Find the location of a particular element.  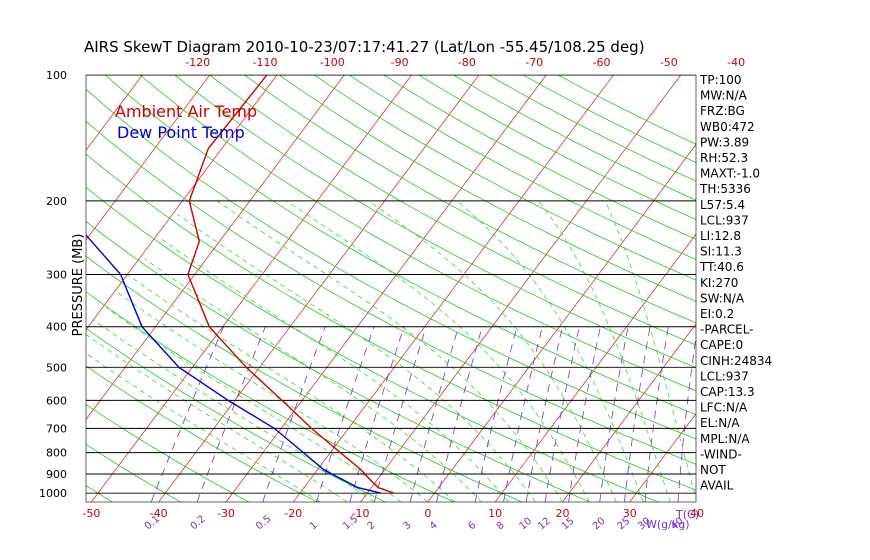

top-temperature-tick-label: -120 is located at coordinates (197, 62).